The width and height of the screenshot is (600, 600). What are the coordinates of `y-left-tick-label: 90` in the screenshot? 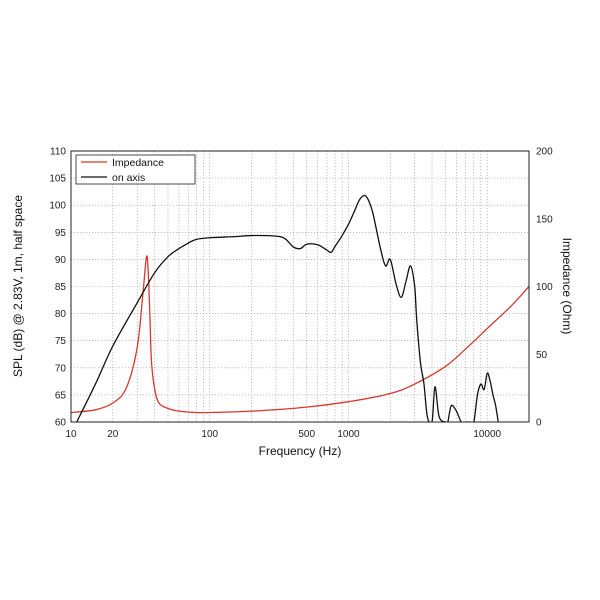 It's located at (61, 260).